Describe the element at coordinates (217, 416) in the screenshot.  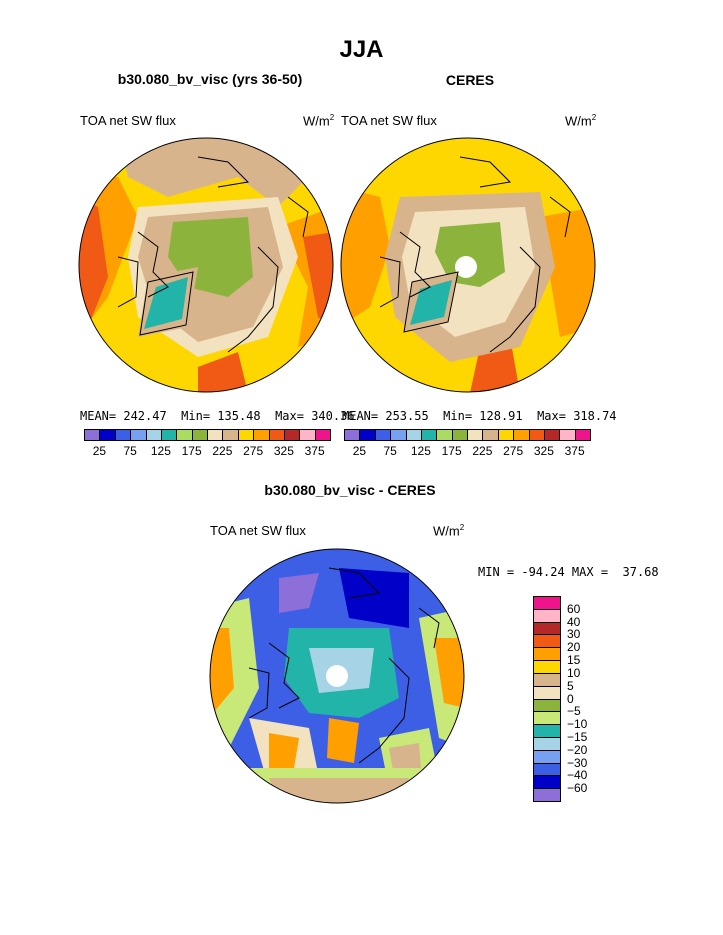
I see `left-stats: MEAN= 242.47 Min= 135.48 Max= 340.36` at that location.